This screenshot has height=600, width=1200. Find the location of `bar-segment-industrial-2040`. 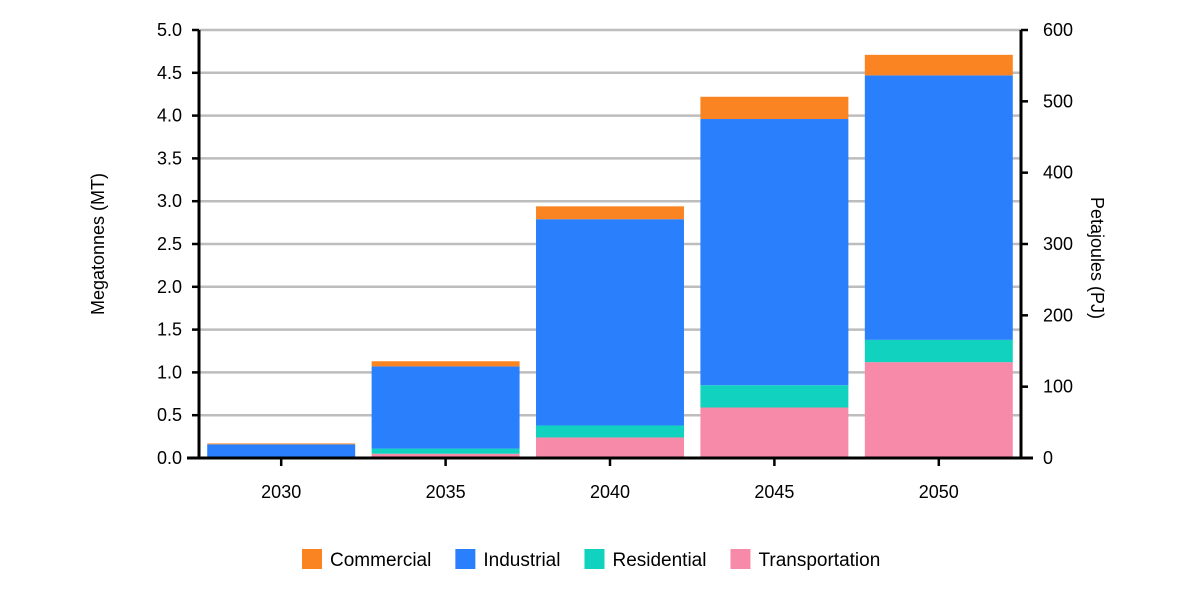

bar-segment-industrial-2040 is located at coordinates (610, 322).